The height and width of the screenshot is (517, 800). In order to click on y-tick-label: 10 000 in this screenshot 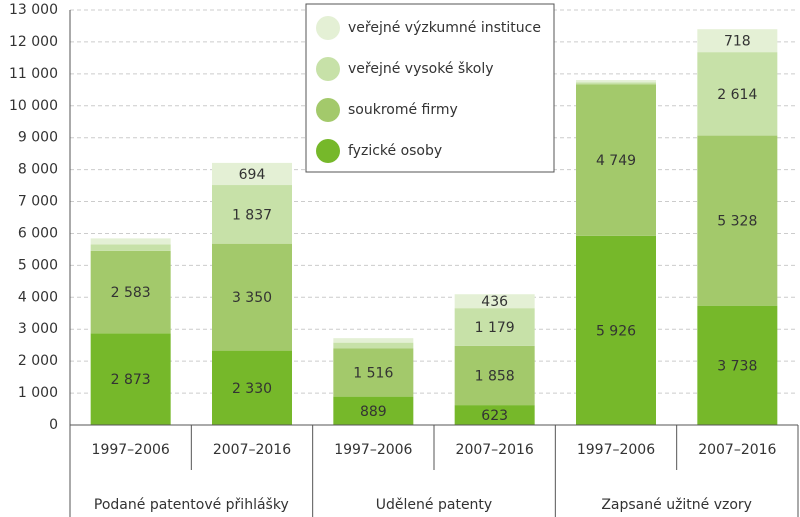, I will do `click(33, 106)`.